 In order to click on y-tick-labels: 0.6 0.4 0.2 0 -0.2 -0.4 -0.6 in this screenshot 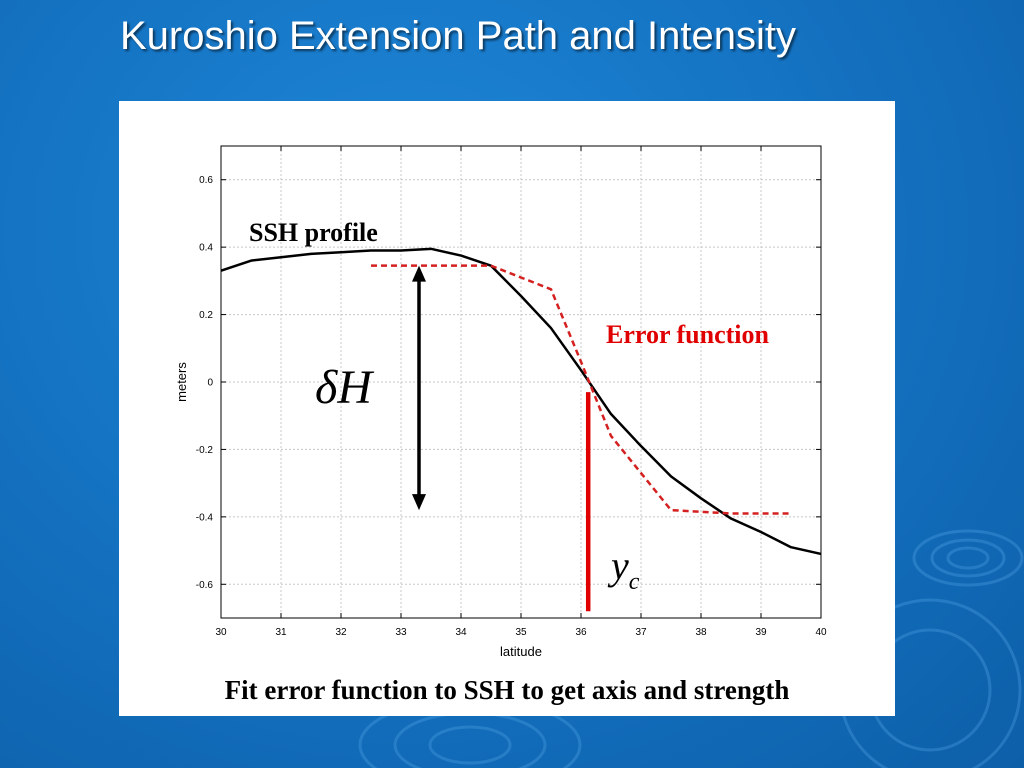, I will do `click(205, 383)`.